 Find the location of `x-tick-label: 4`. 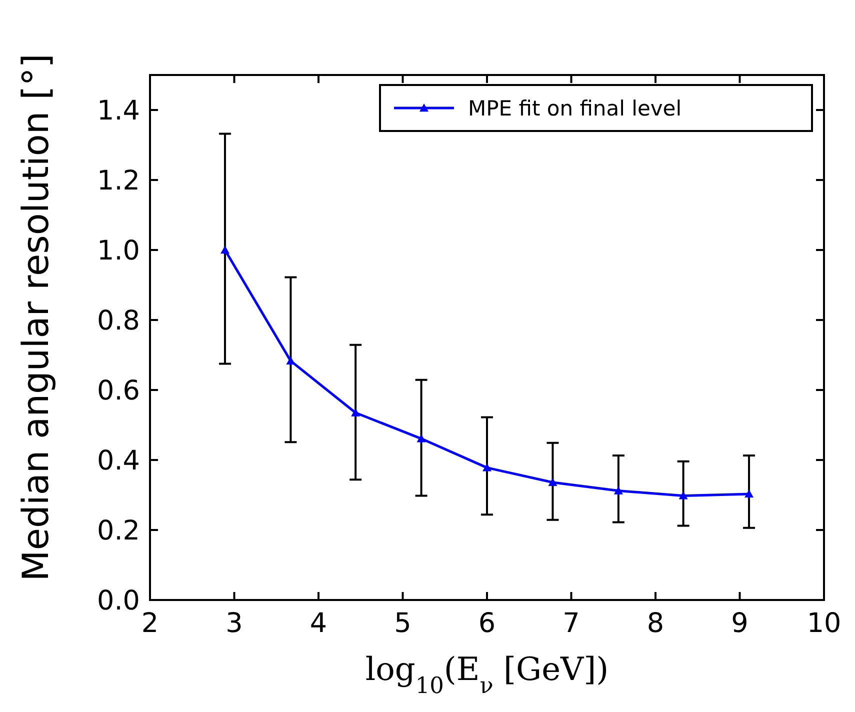

x-tick-label: 4 is located at coordinates (319, 623).